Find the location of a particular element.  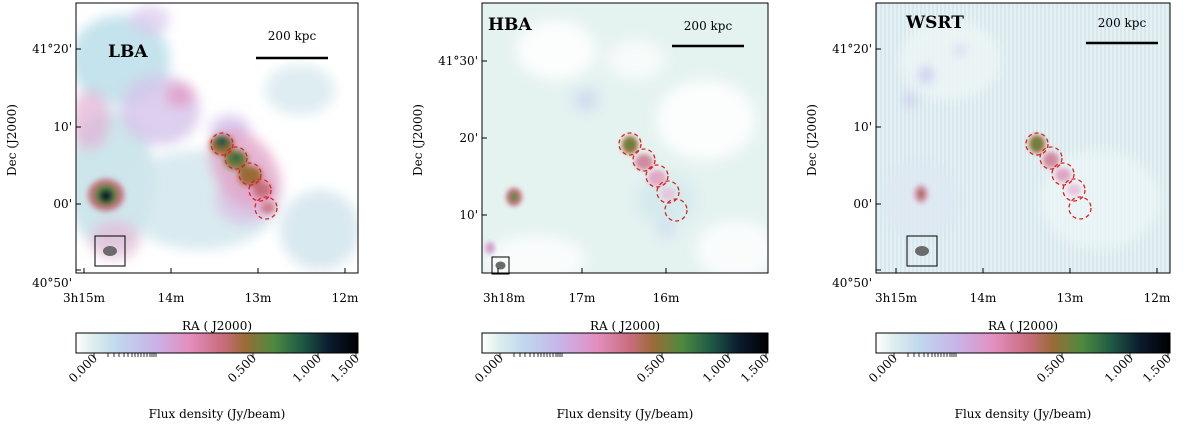

panel-label: LBA is located at coordinates (128, 52).